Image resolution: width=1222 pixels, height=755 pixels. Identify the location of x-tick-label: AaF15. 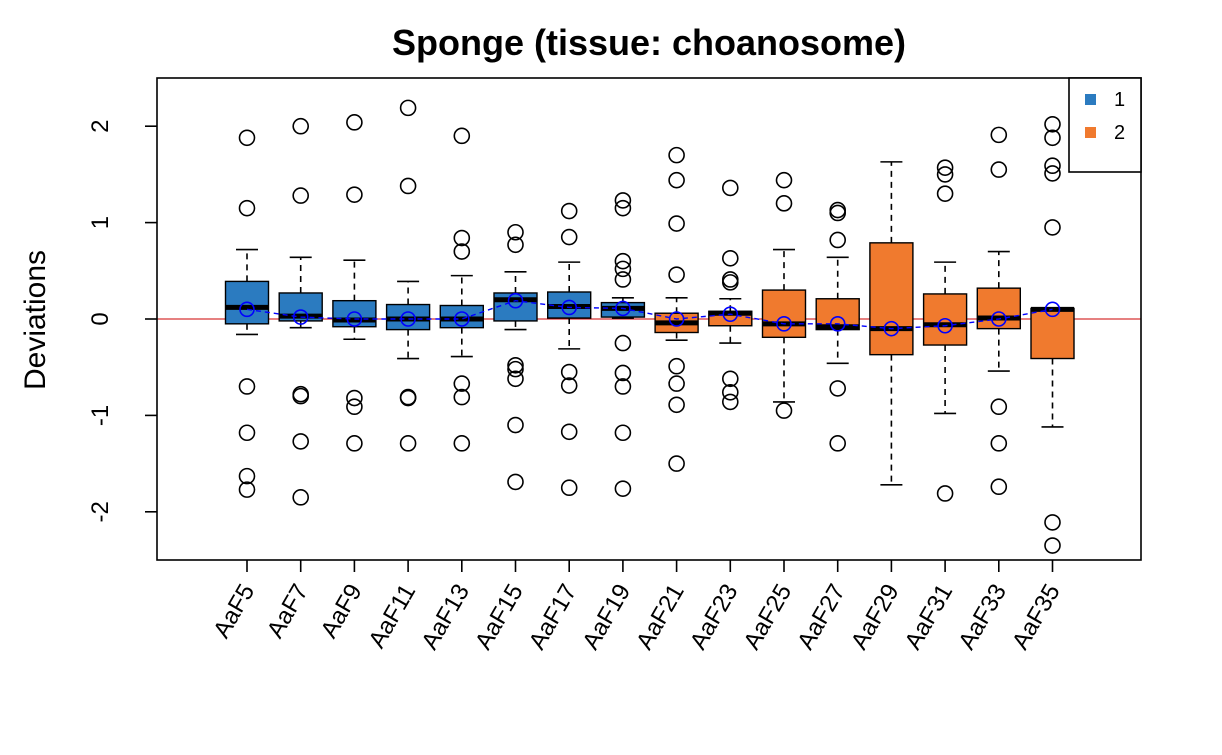
(499, 617).